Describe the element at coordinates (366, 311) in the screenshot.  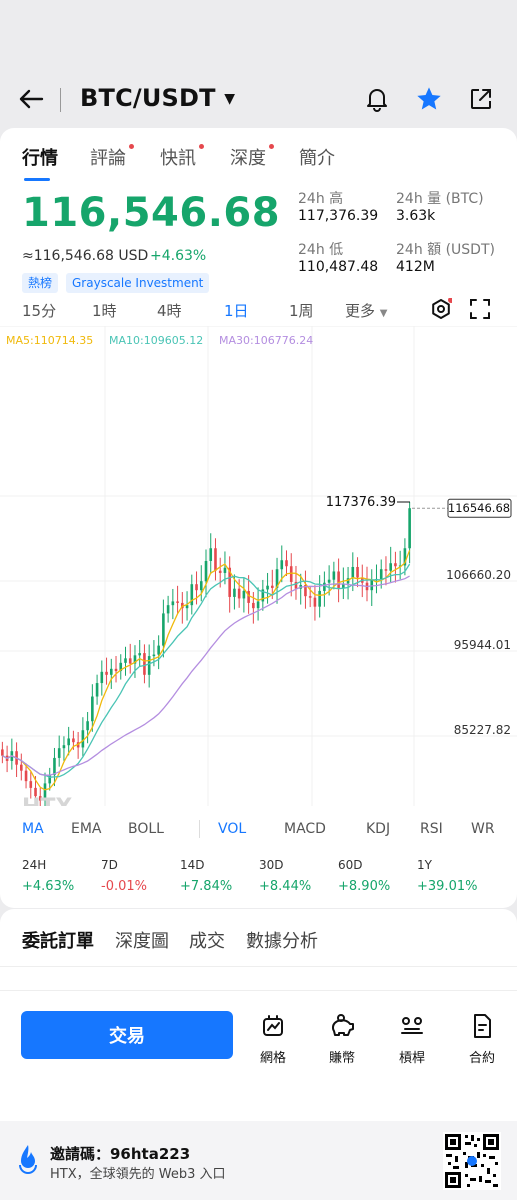
I see `interval-more: 更多 ▼` at that location.